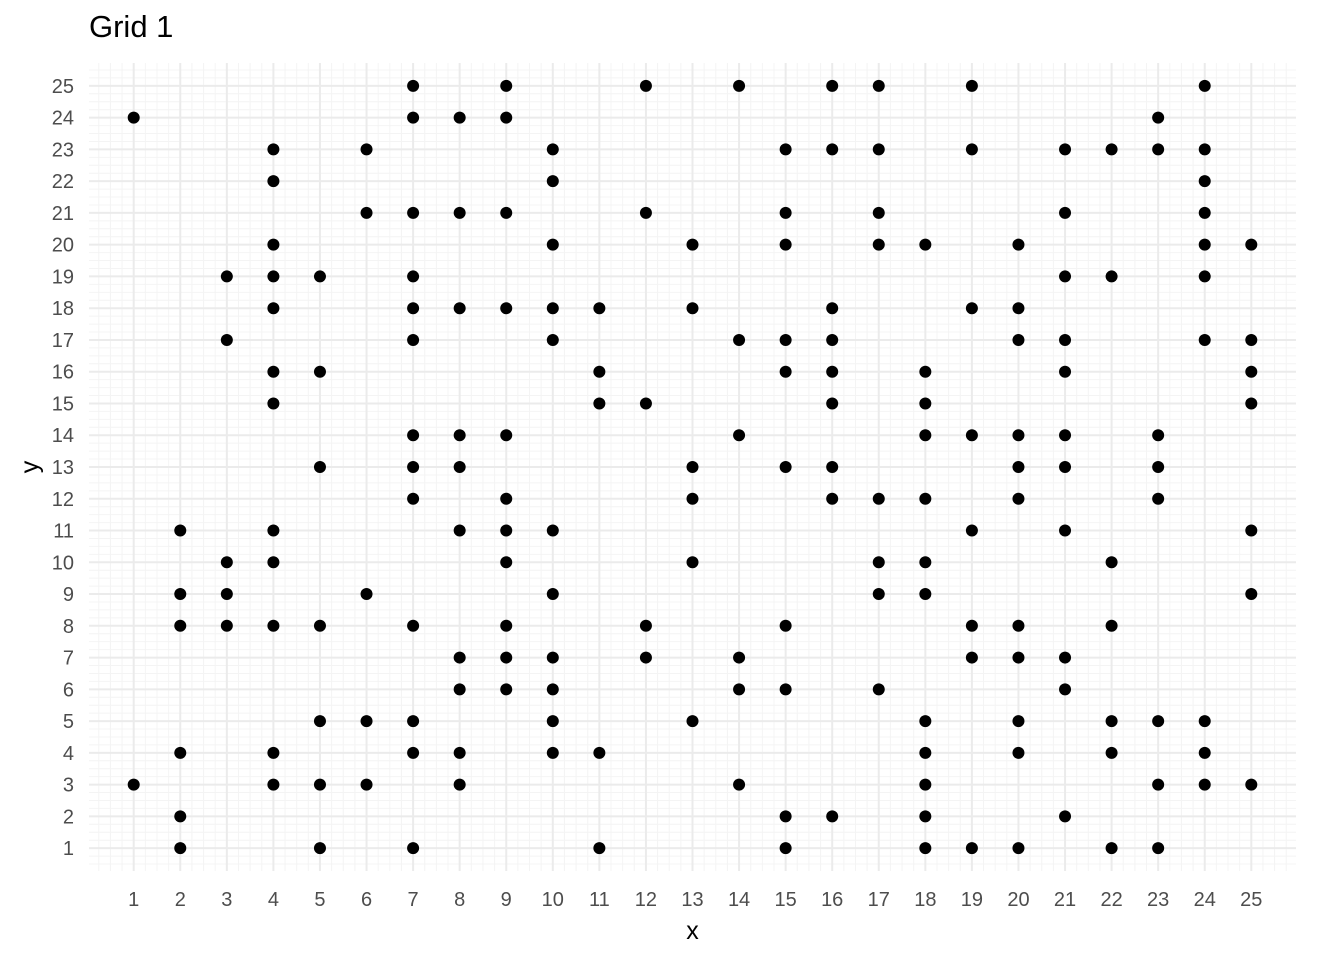  What do you see at coordinates (68, 754) in the screenshot?
I see `y-tick-label: 4` at bounding box center [68, 754].